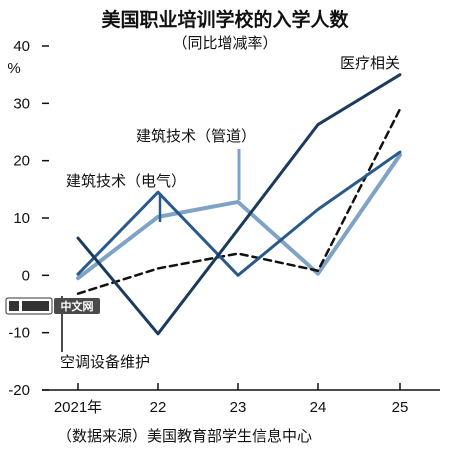 This screenshot has height=450, width=450. What do you see at coordinates (318, 407) in the screenshot?
I see `x-tick-label: 24` at bounding box center [318, 407].